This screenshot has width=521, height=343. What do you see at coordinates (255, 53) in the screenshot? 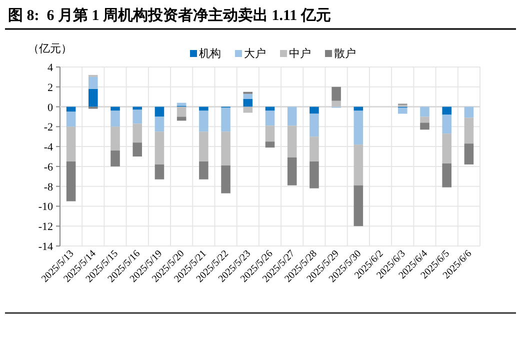
I see `legend-label: 大户` at bounding box center [255, 53].